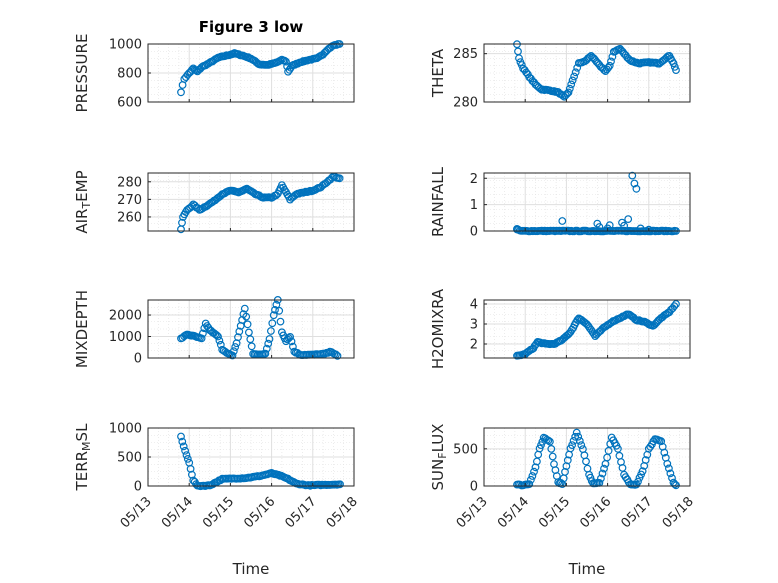  What do you see at coordinates (554, 512) in the screenshot?
I see `xtick-label: 05/15` at bounding box center [554, 512].